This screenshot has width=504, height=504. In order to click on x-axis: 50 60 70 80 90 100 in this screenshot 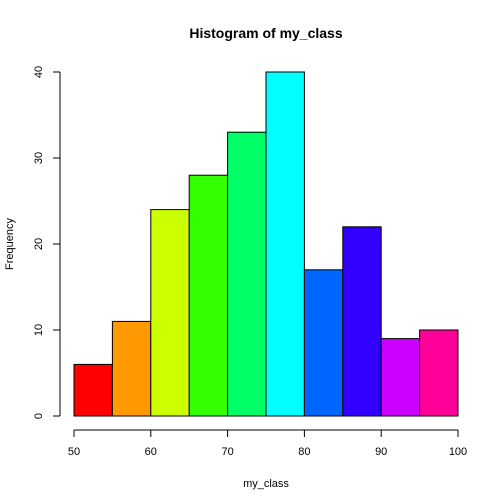, I will do `click(267, 443)`.